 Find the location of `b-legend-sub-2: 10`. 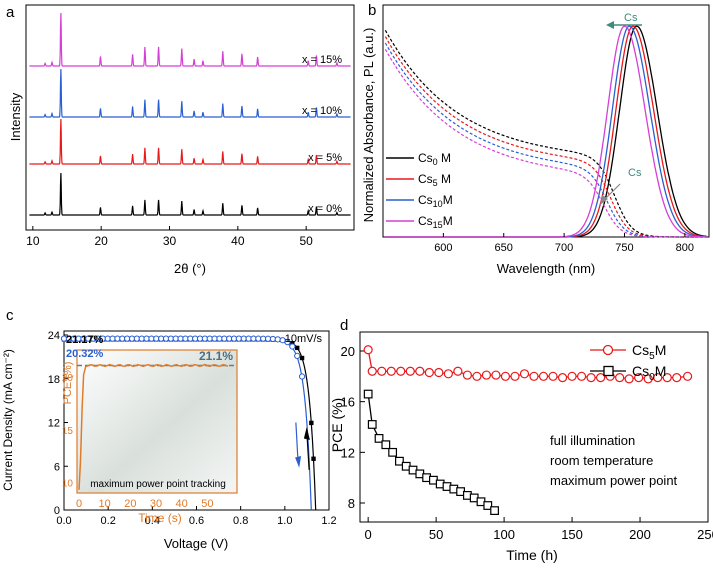

b-legend-sub-2: 10 is located at coordinates (438, 204).